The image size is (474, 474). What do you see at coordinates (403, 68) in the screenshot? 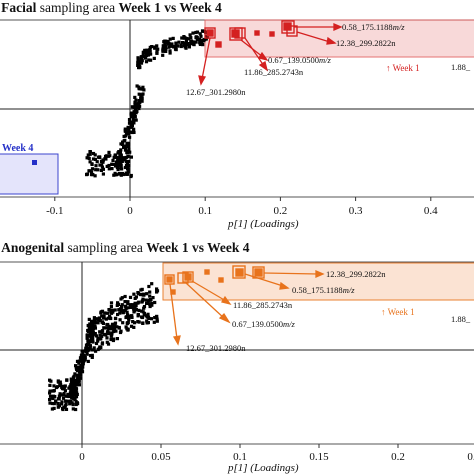
I see `group-label-week1: ↑ Week 1` at bounding box center [403, 68].